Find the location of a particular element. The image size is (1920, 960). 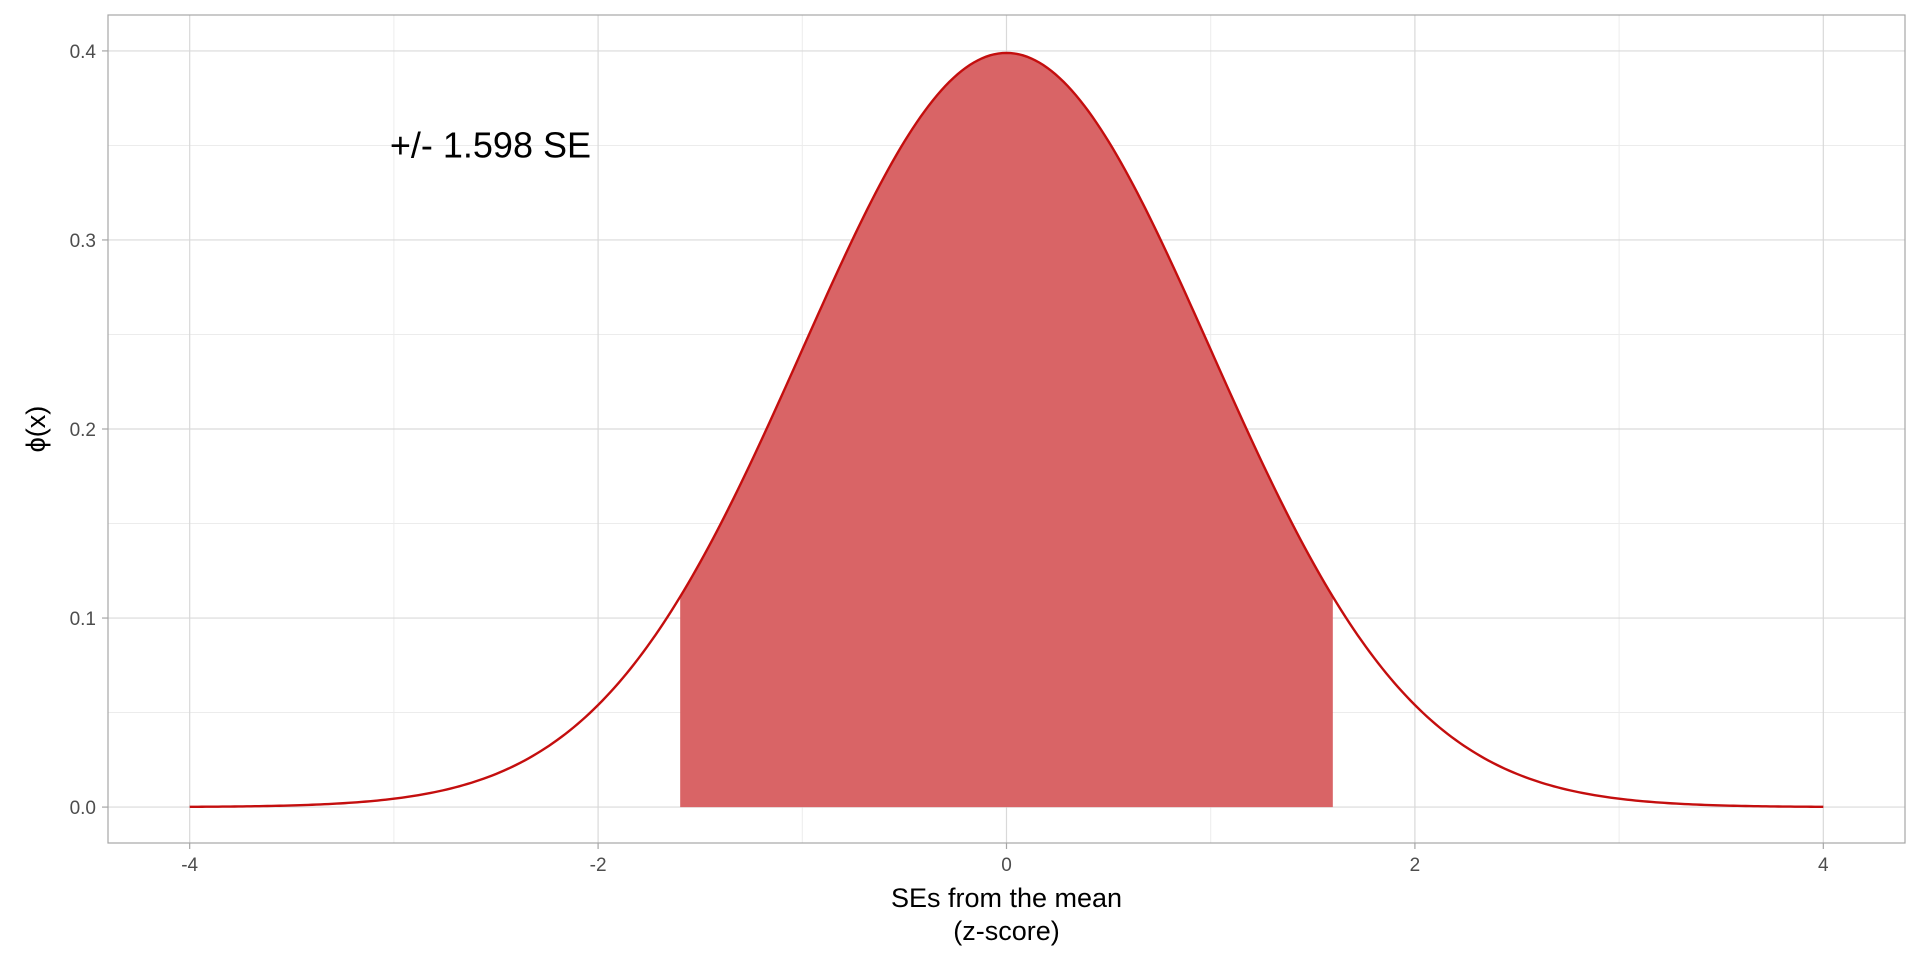

y-tick-label: 0.1 is located at coordinates (83, 619).